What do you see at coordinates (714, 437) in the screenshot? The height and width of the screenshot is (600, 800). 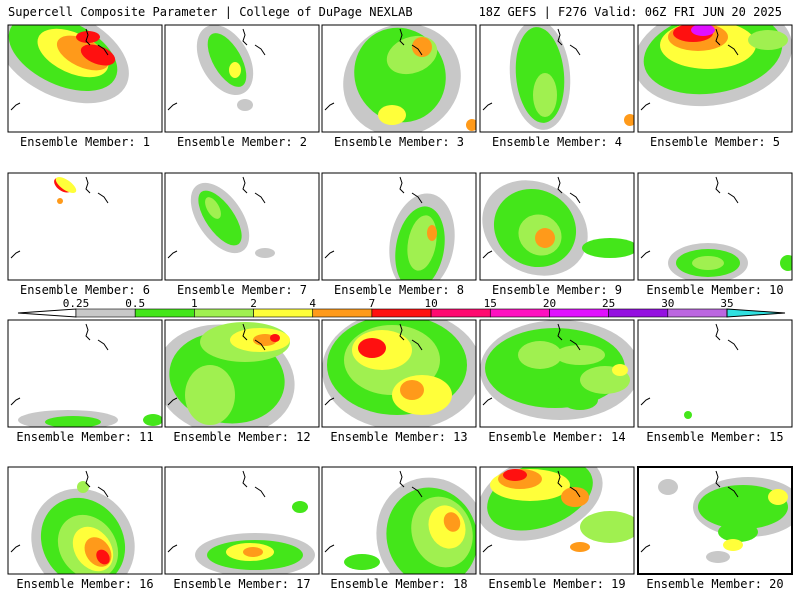 I see `member-label: Ensemble Member: 15` at bounding box center [714, 437].